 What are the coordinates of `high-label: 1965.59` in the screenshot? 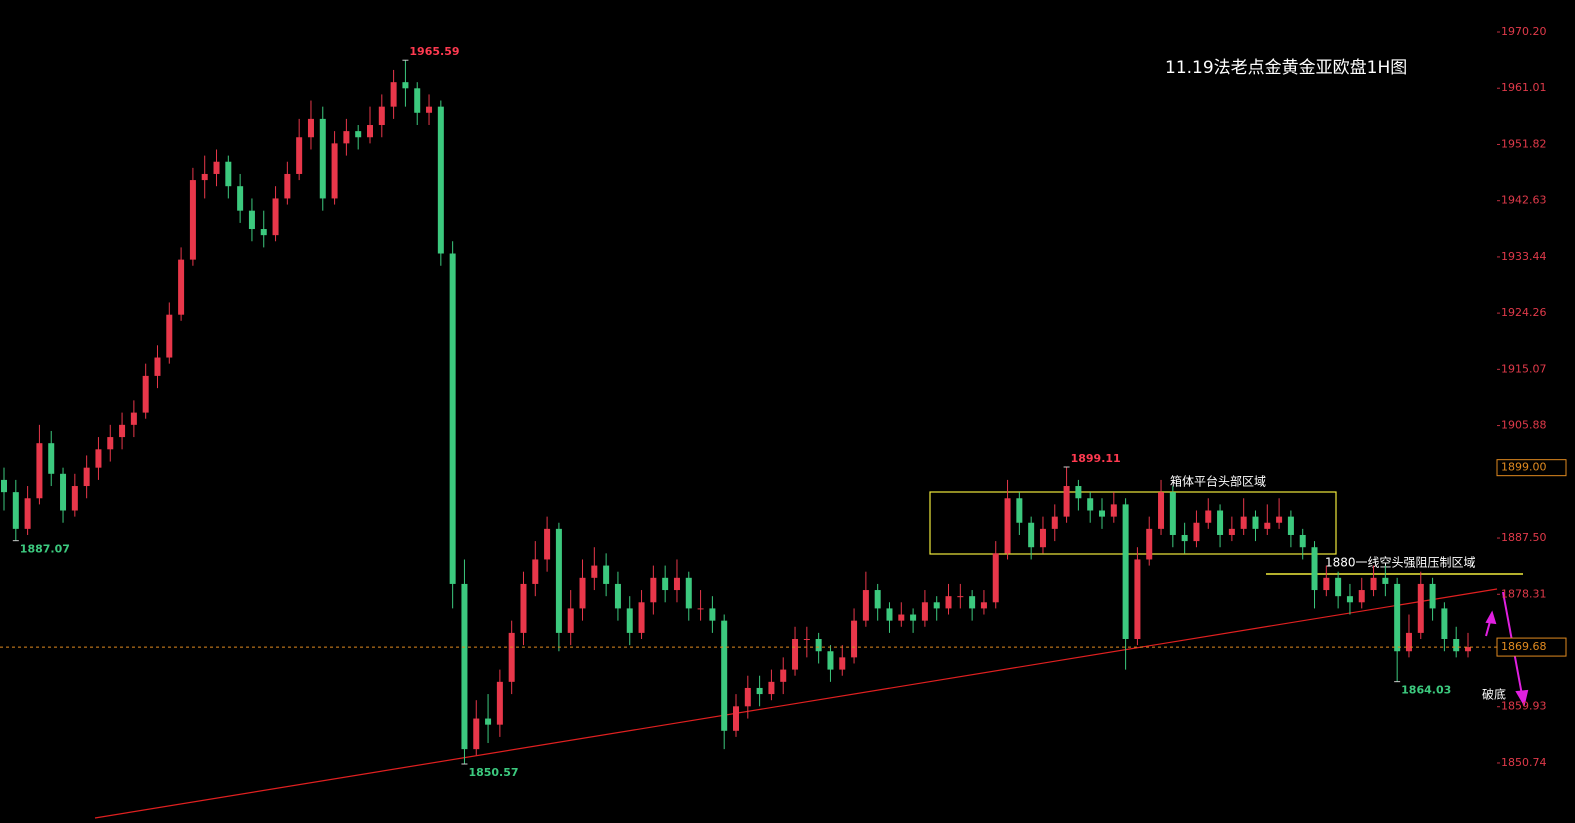 It's located at (434, 51).